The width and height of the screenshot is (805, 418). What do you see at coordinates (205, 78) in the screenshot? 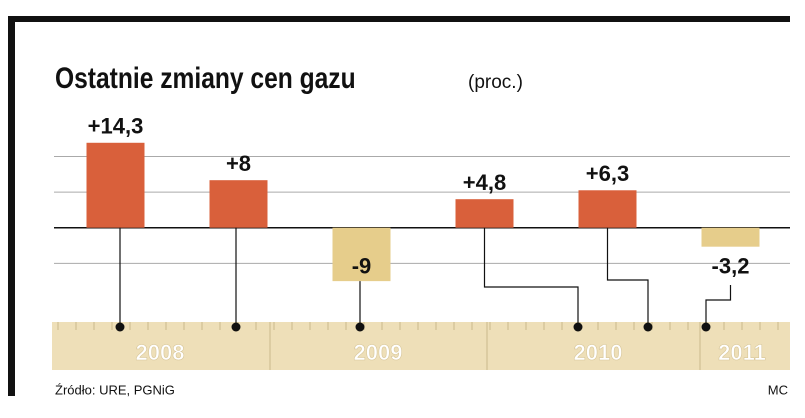
I see `chart-title: Ostatnie zmiany cen gazu` at bounding box center [205, 78].